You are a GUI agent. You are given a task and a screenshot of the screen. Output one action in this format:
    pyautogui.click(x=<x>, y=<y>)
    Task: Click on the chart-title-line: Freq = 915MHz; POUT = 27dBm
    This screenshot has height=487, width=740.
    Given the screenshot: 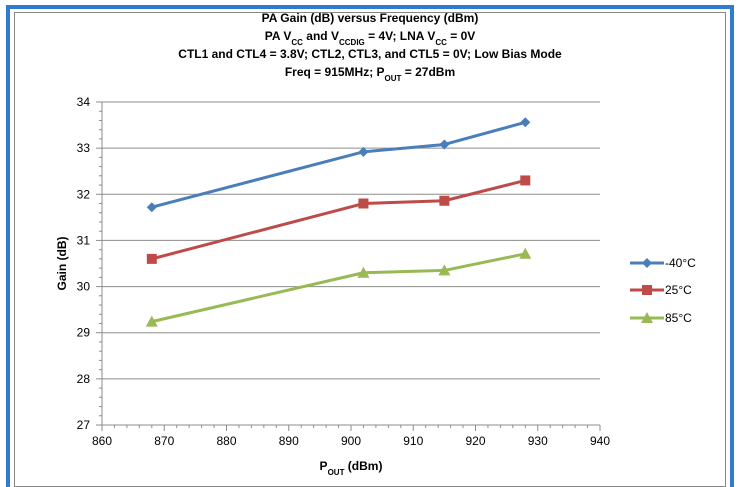 What is the action you would take?
    pyautogui.click(x=370, y=74)
    